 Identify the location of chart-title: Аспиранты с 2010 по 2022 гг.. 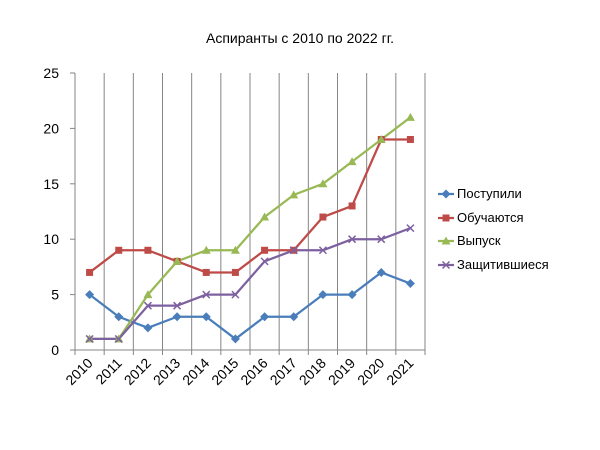
(299, 38).